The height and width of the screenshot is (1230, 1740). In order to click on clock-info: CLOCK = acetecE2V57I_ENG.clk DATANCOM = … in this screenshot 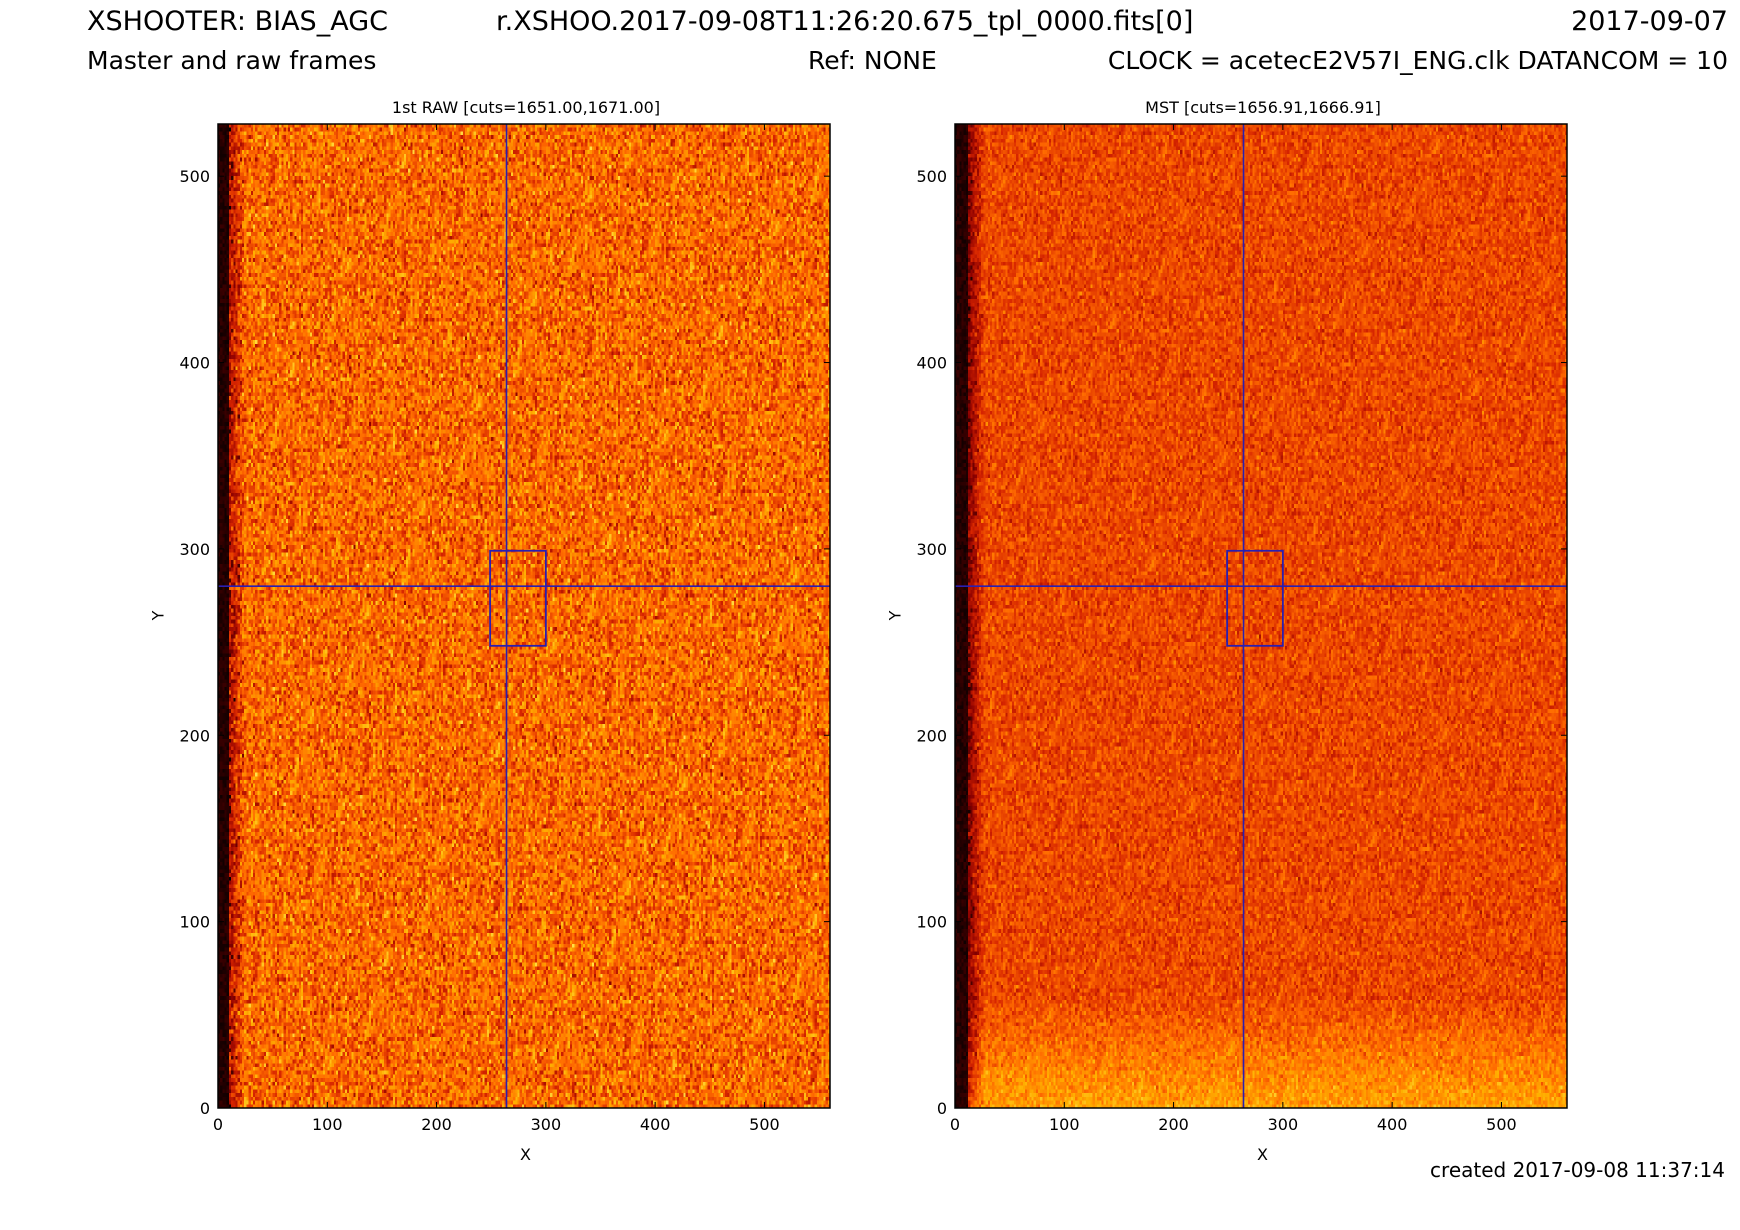, I will do `click(1417, 60)`.